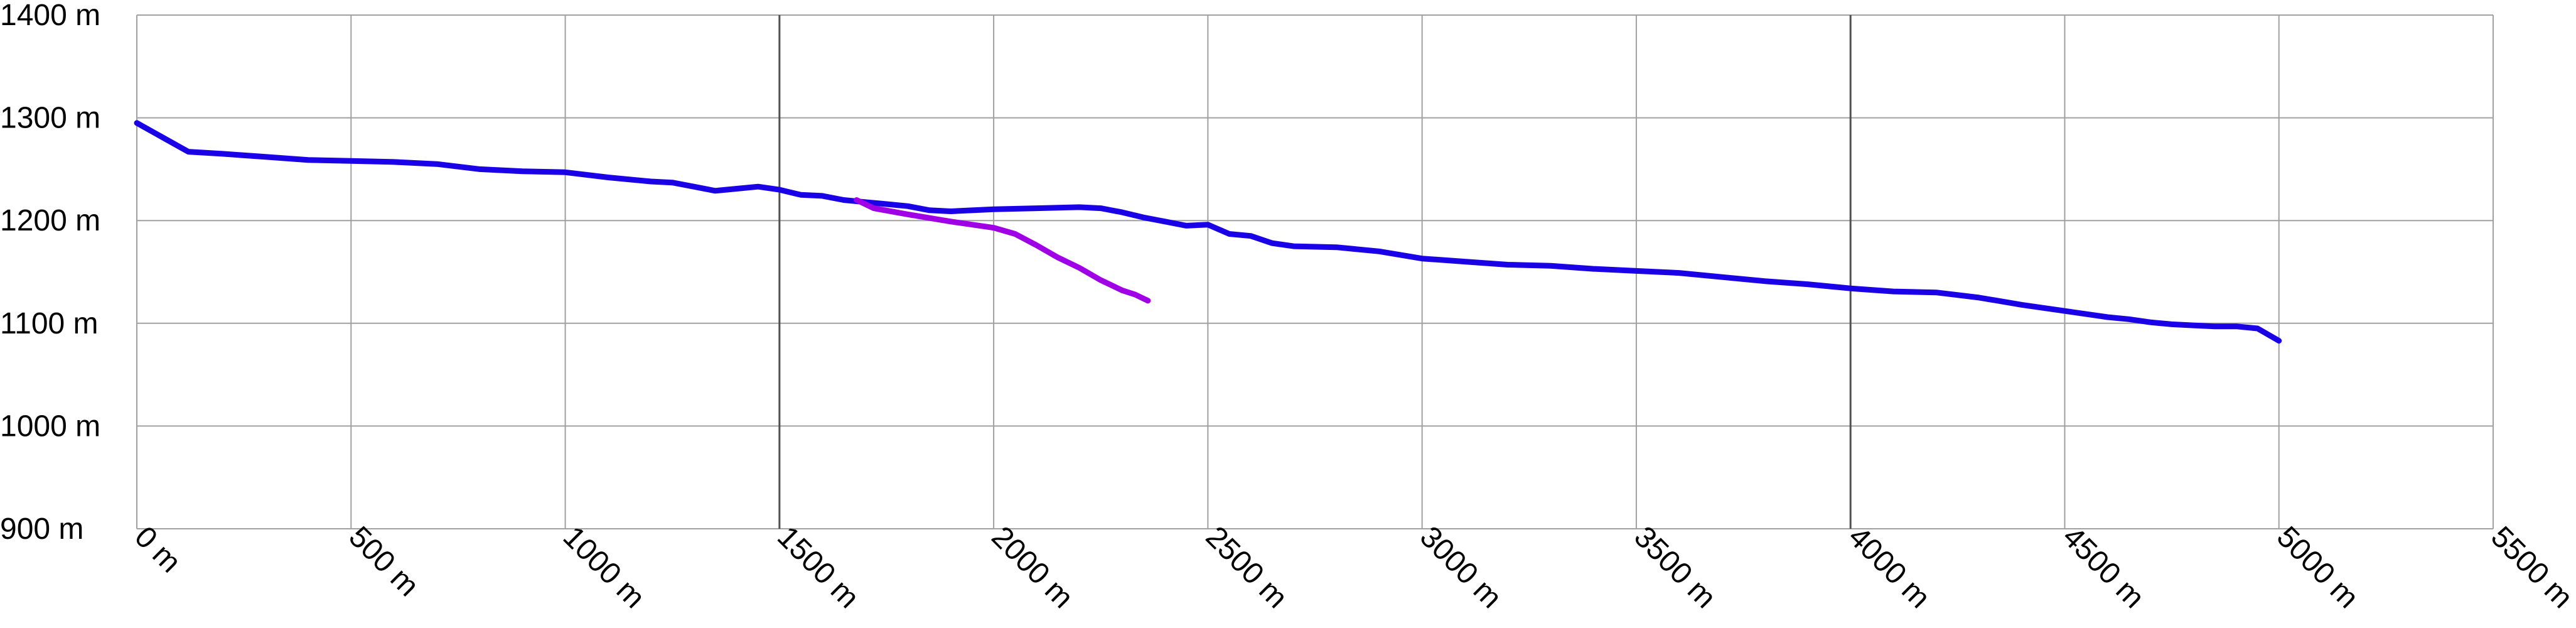  I want to click on x-tick-label: 4000 m, so click(1889, 568).